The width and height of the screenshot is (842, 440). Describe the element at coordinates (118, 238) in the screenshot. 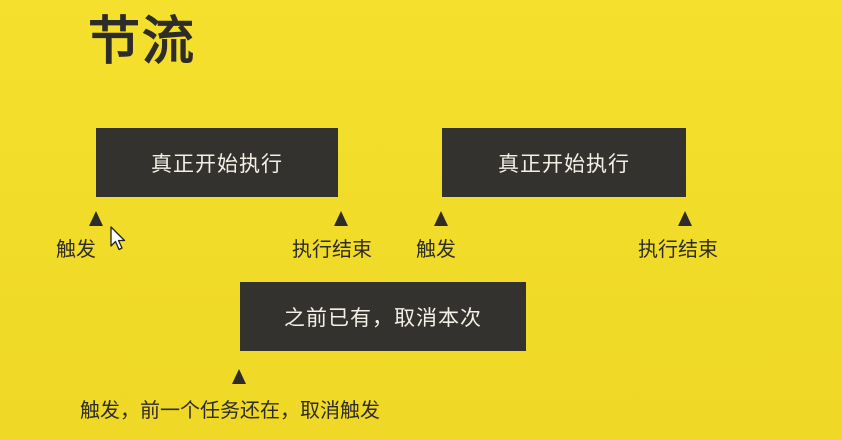

I see `mouse-pointer-icon` at that location.